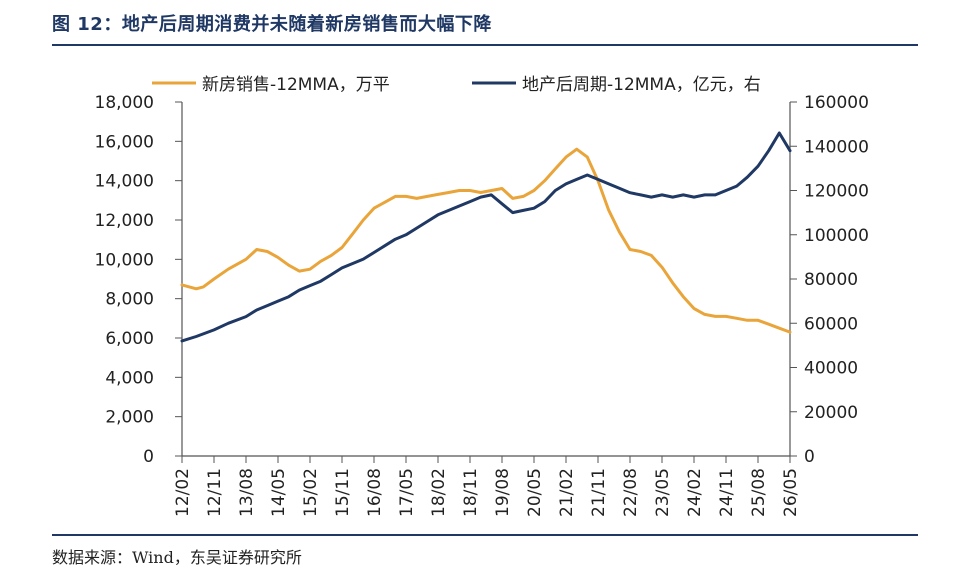  I want to click on x-tick-label: 12/02, so click(183, 492).